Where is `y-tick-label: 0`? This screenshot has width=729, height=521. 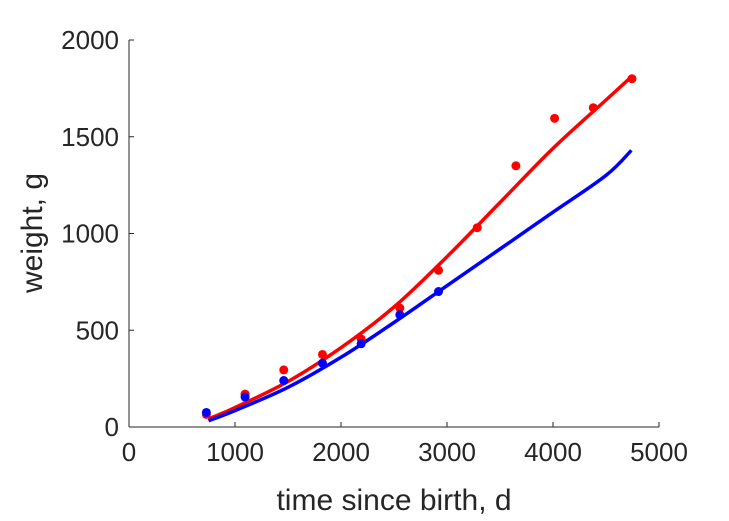 y-tick-label: 0 is located at coordinates (112, 427).